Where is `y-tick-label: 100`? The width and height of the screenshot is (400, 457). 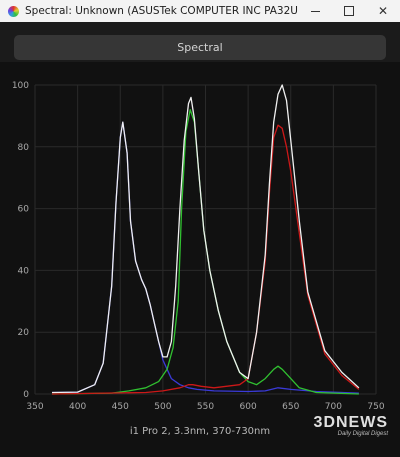
y-tick-label: 100 is located at coordinates (20, 86).